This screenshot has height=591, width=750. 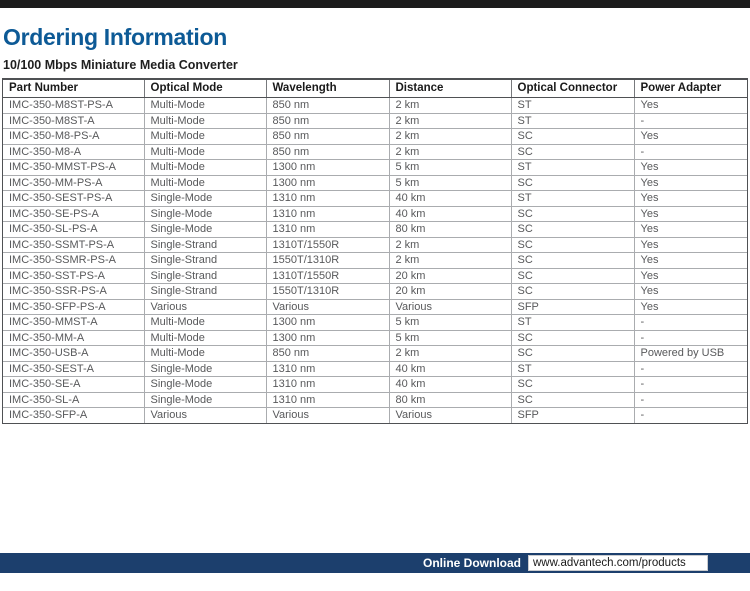 What do you see at coordinates (74, 198) in the screenshot?
I see `table-cell: IMC-350-SEST-PS-A` at bounding box center [74, 198].